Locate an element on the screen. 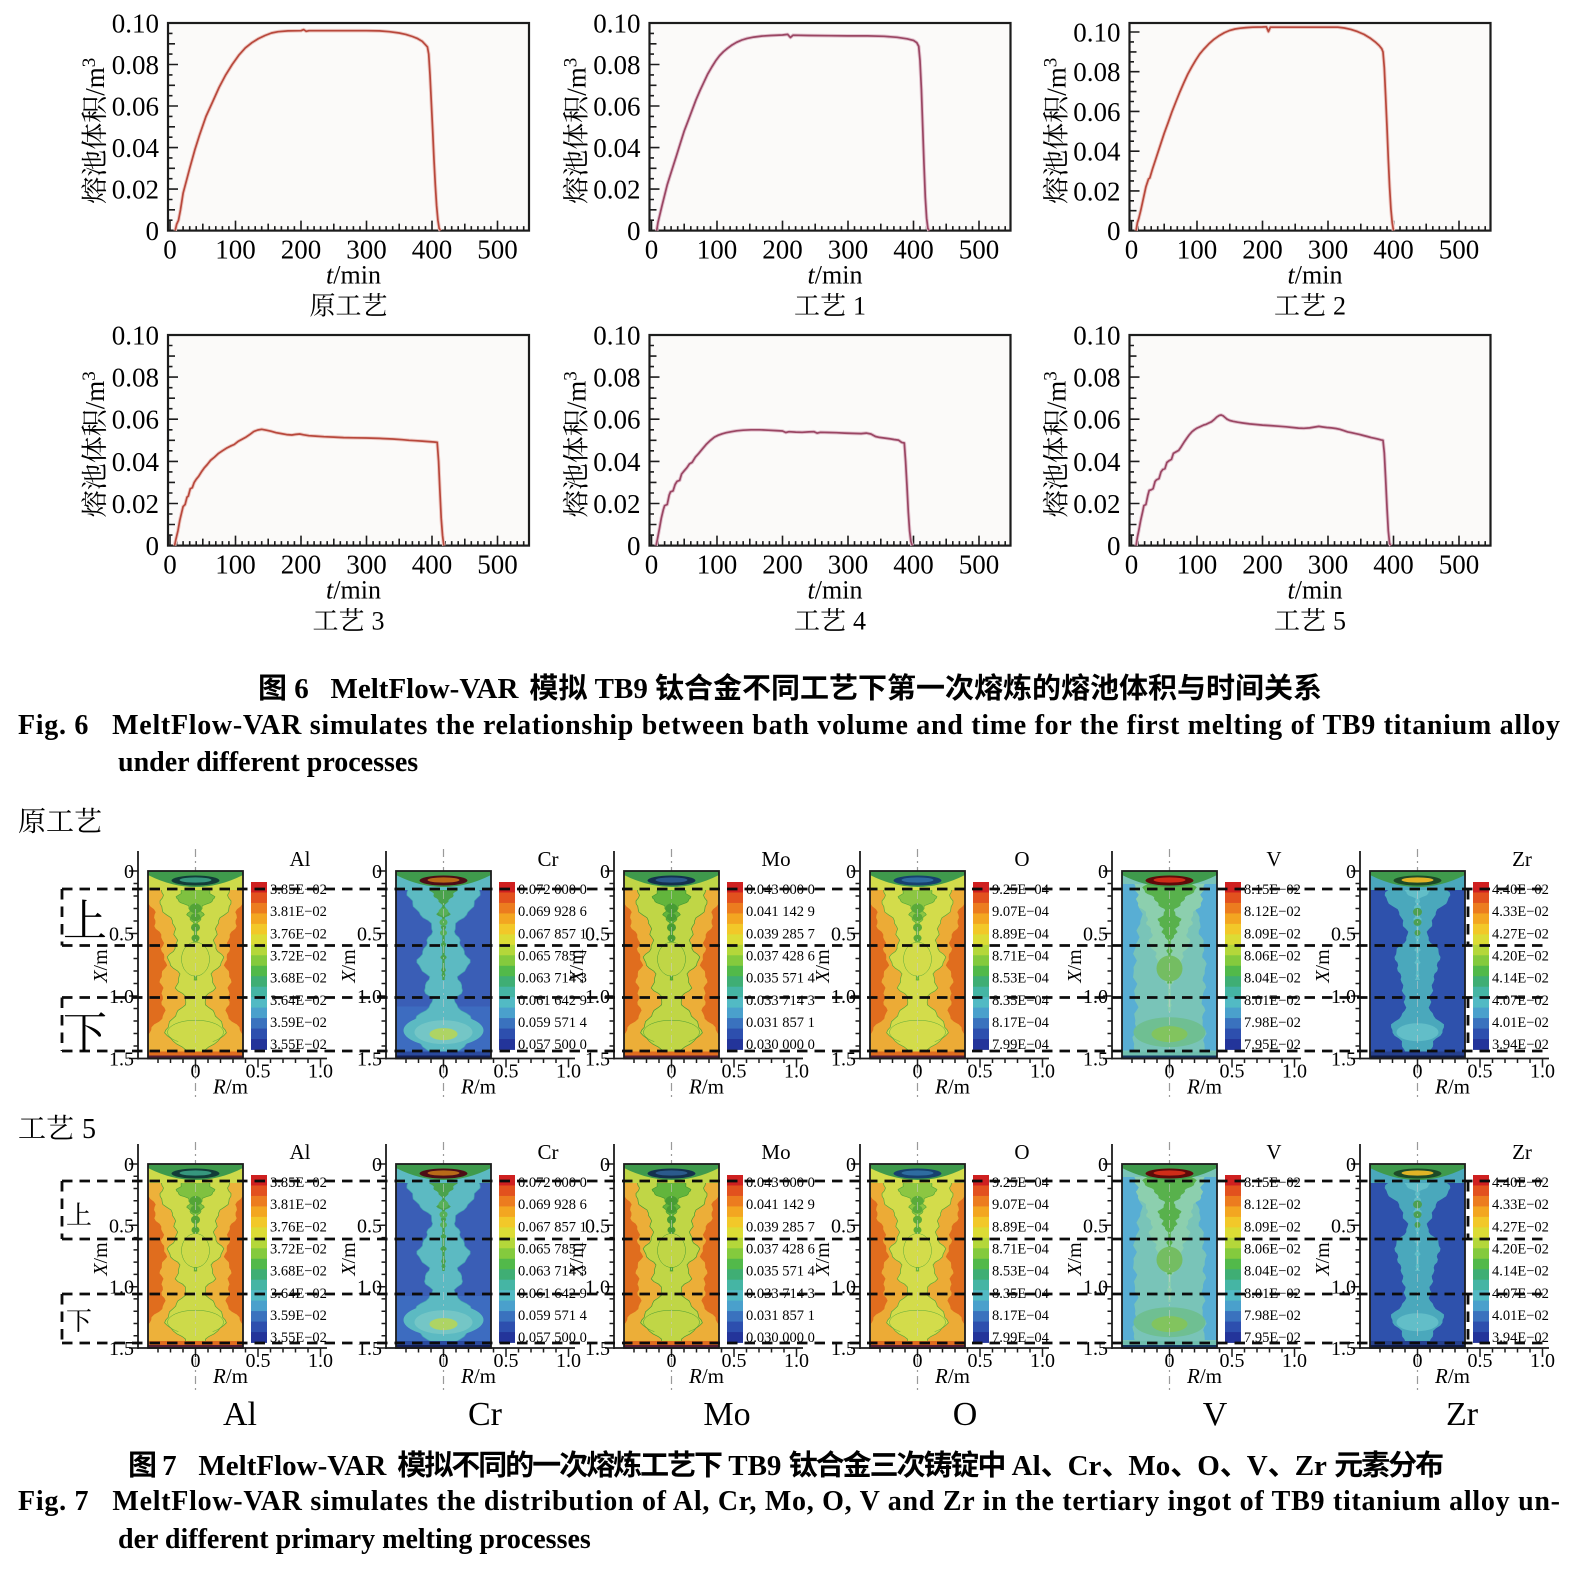 The image size is (1590, 1572). svg-text: 0.067 857 1 is located at coordinates (552, 1227).